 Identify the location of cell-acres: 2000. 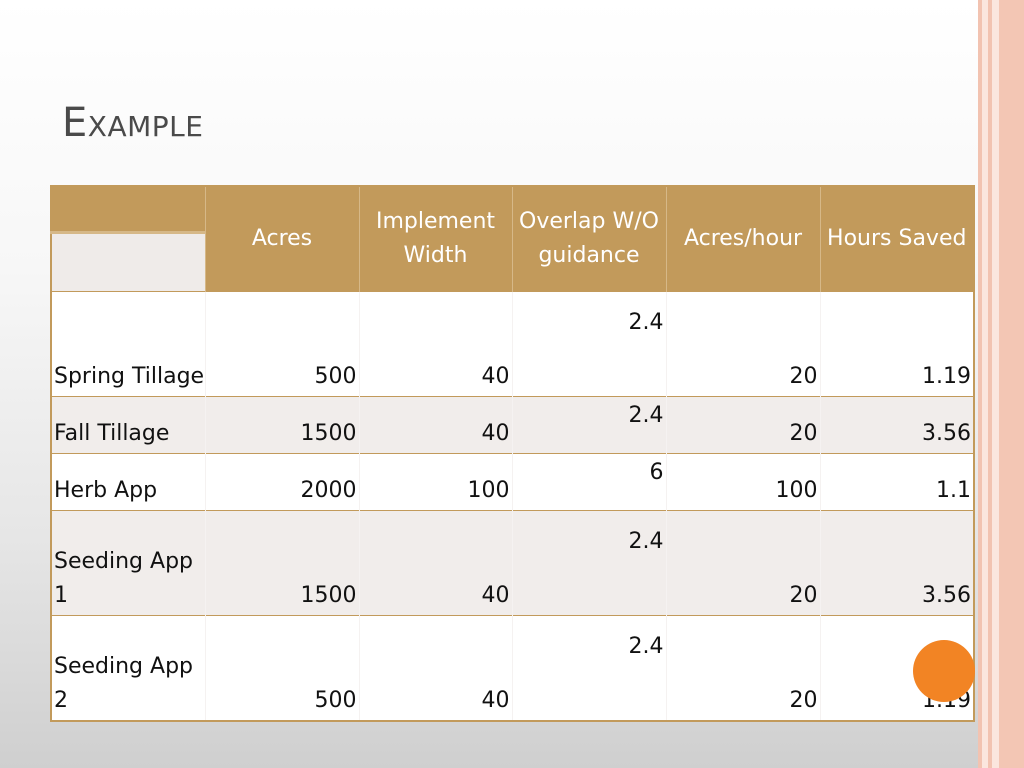
(281, 482).